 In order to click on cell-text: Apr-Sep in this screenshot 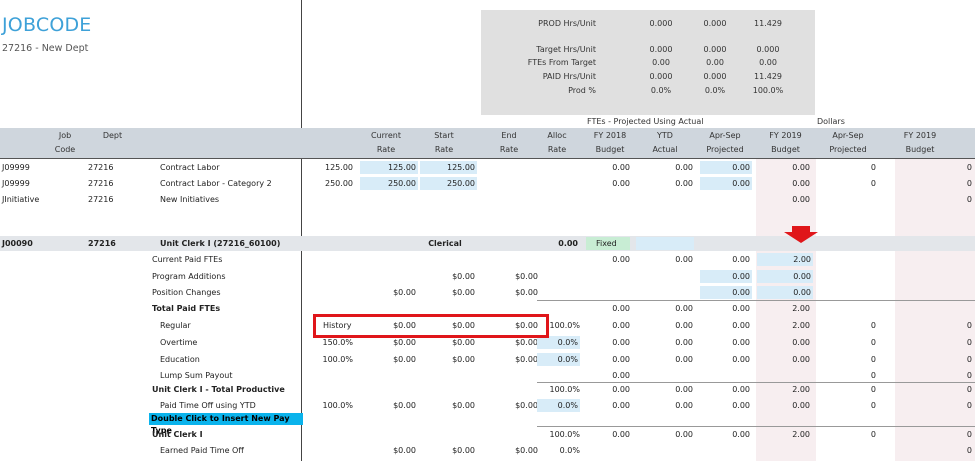, I will do `click(848, 135)`.